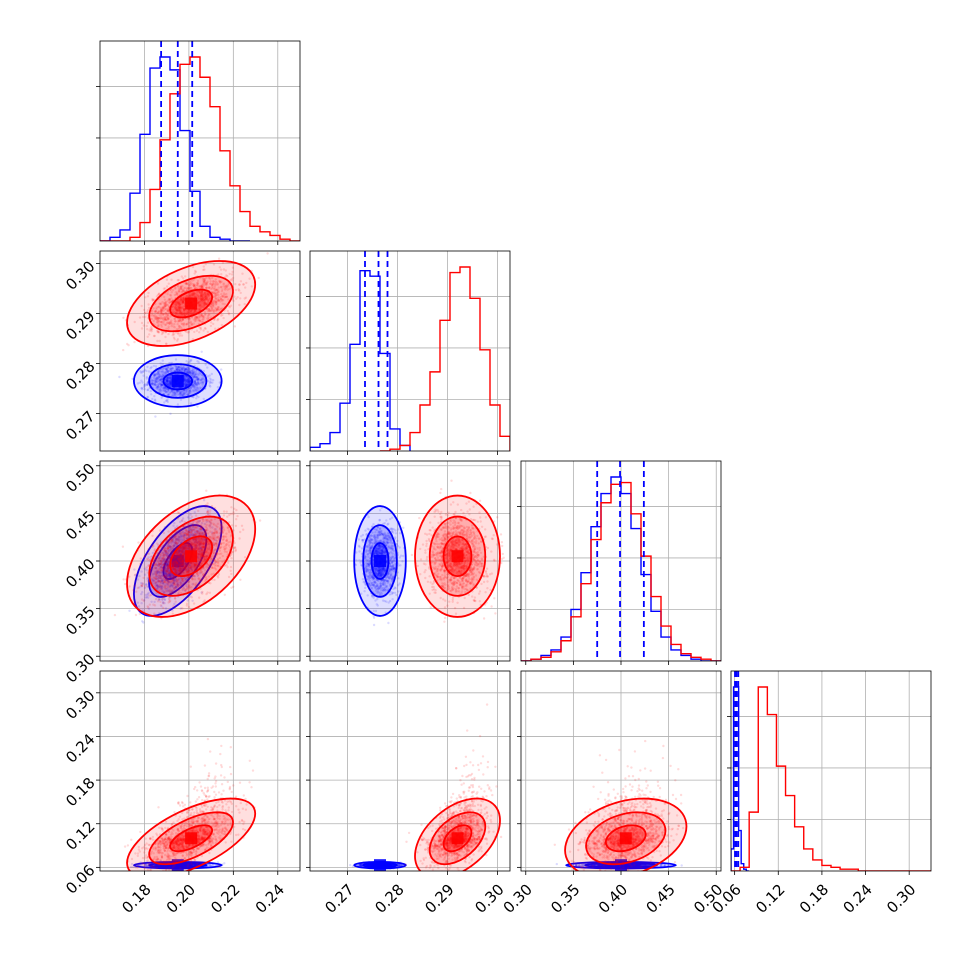  I want to click on density-peak-blue, so click(178, 381).